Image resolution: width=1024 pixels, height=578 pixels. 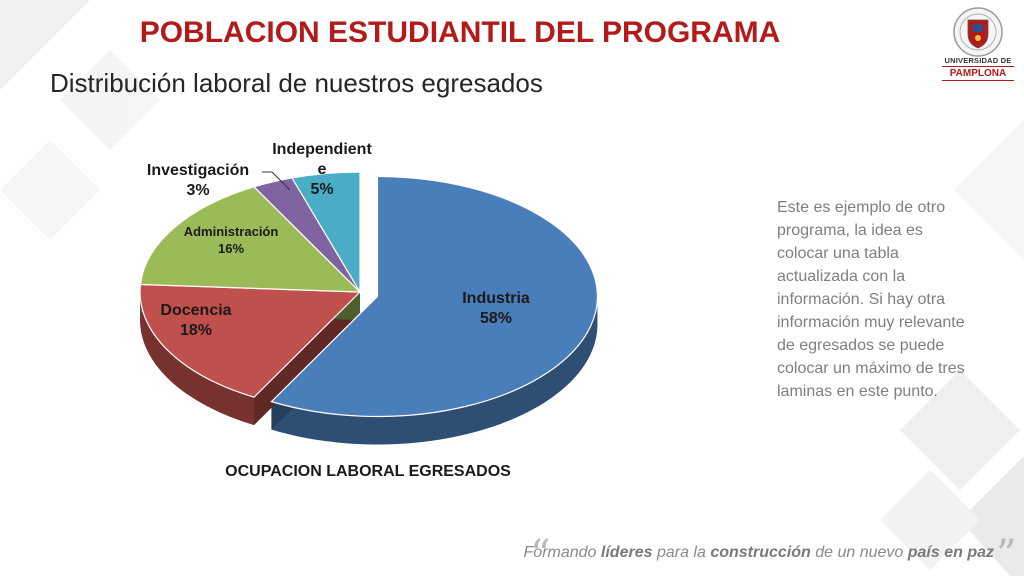 I want to click on pie-slice-docencia, so click(x=250, y=340).